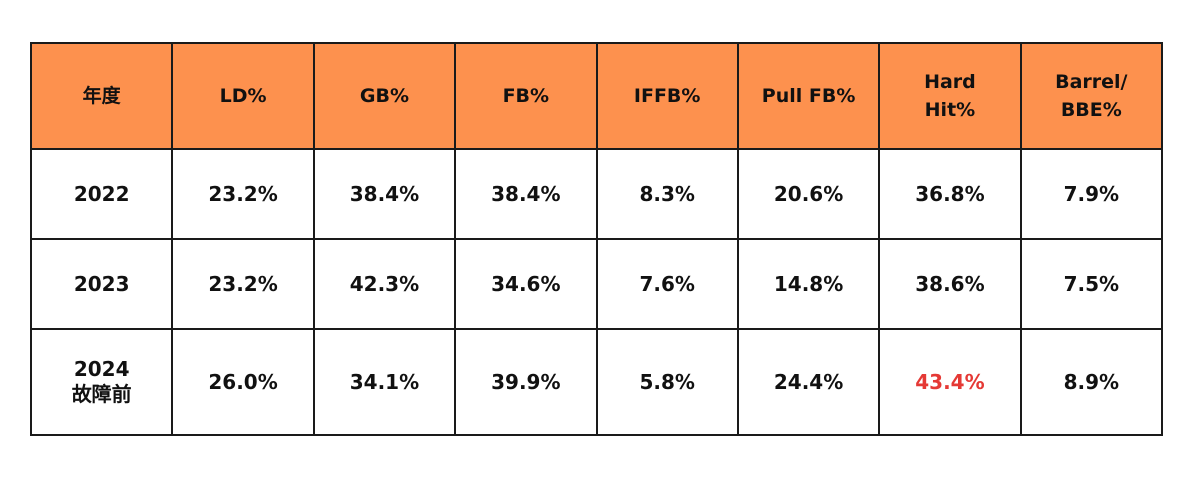  I want to click on gb-cell: 38.4%, so click(384, 194).